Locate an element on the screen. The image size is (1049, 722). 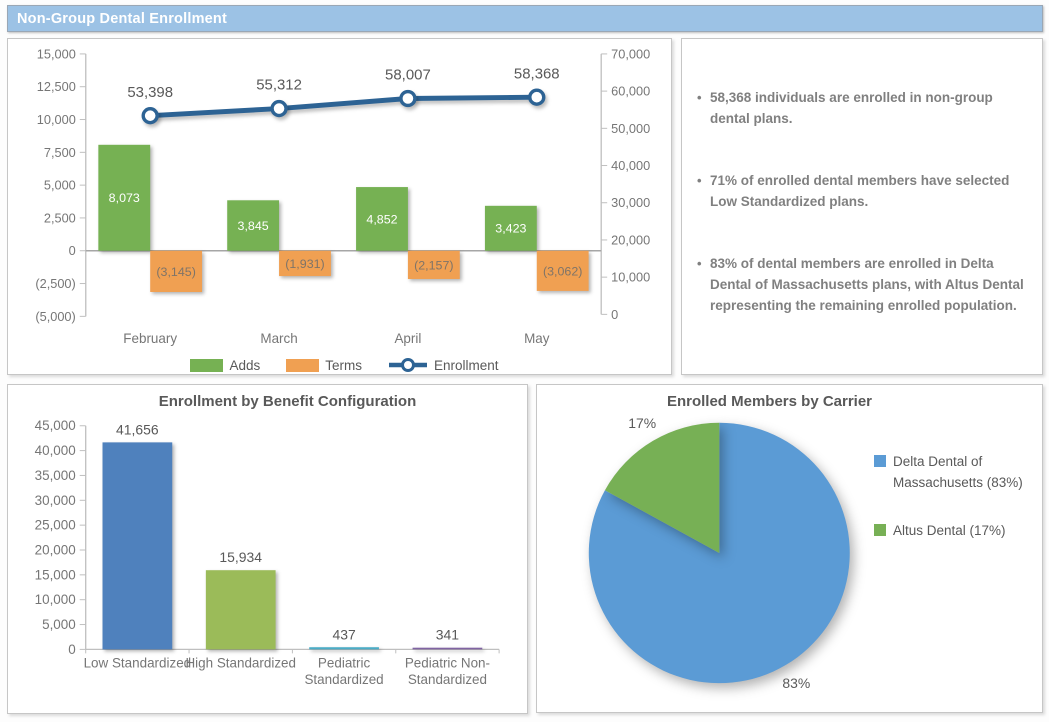
legend-item-adds: Adds is located at coordinates (225, 365).